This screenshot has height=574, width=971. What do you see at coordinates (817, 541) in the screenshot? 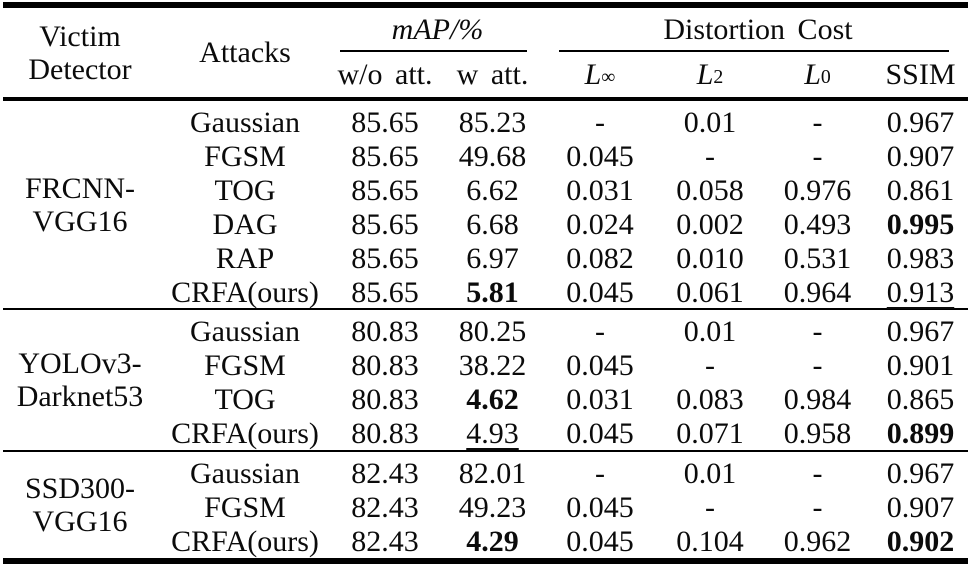
I see `l0-value: 0.962` at bounding box center [817, 541].